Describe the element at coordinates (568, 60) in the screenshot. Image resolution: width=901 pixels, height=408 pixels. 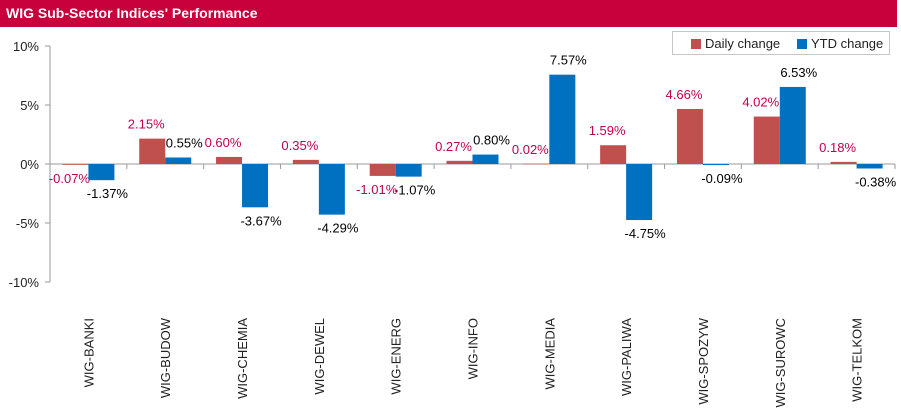
I see `data-label-ytd: 7.57%` at that location.